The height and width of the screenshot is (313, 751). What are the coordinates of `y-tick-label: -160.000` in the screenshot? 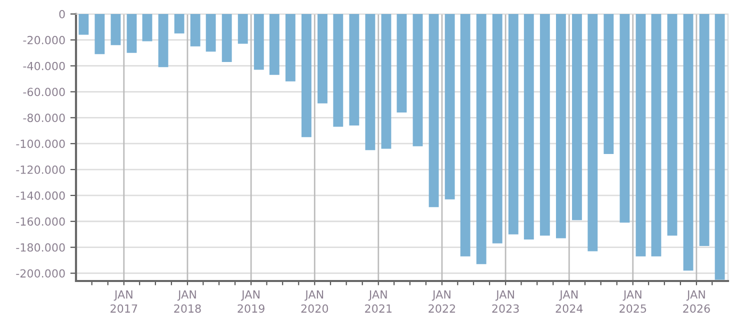 It's located at (40, 221).